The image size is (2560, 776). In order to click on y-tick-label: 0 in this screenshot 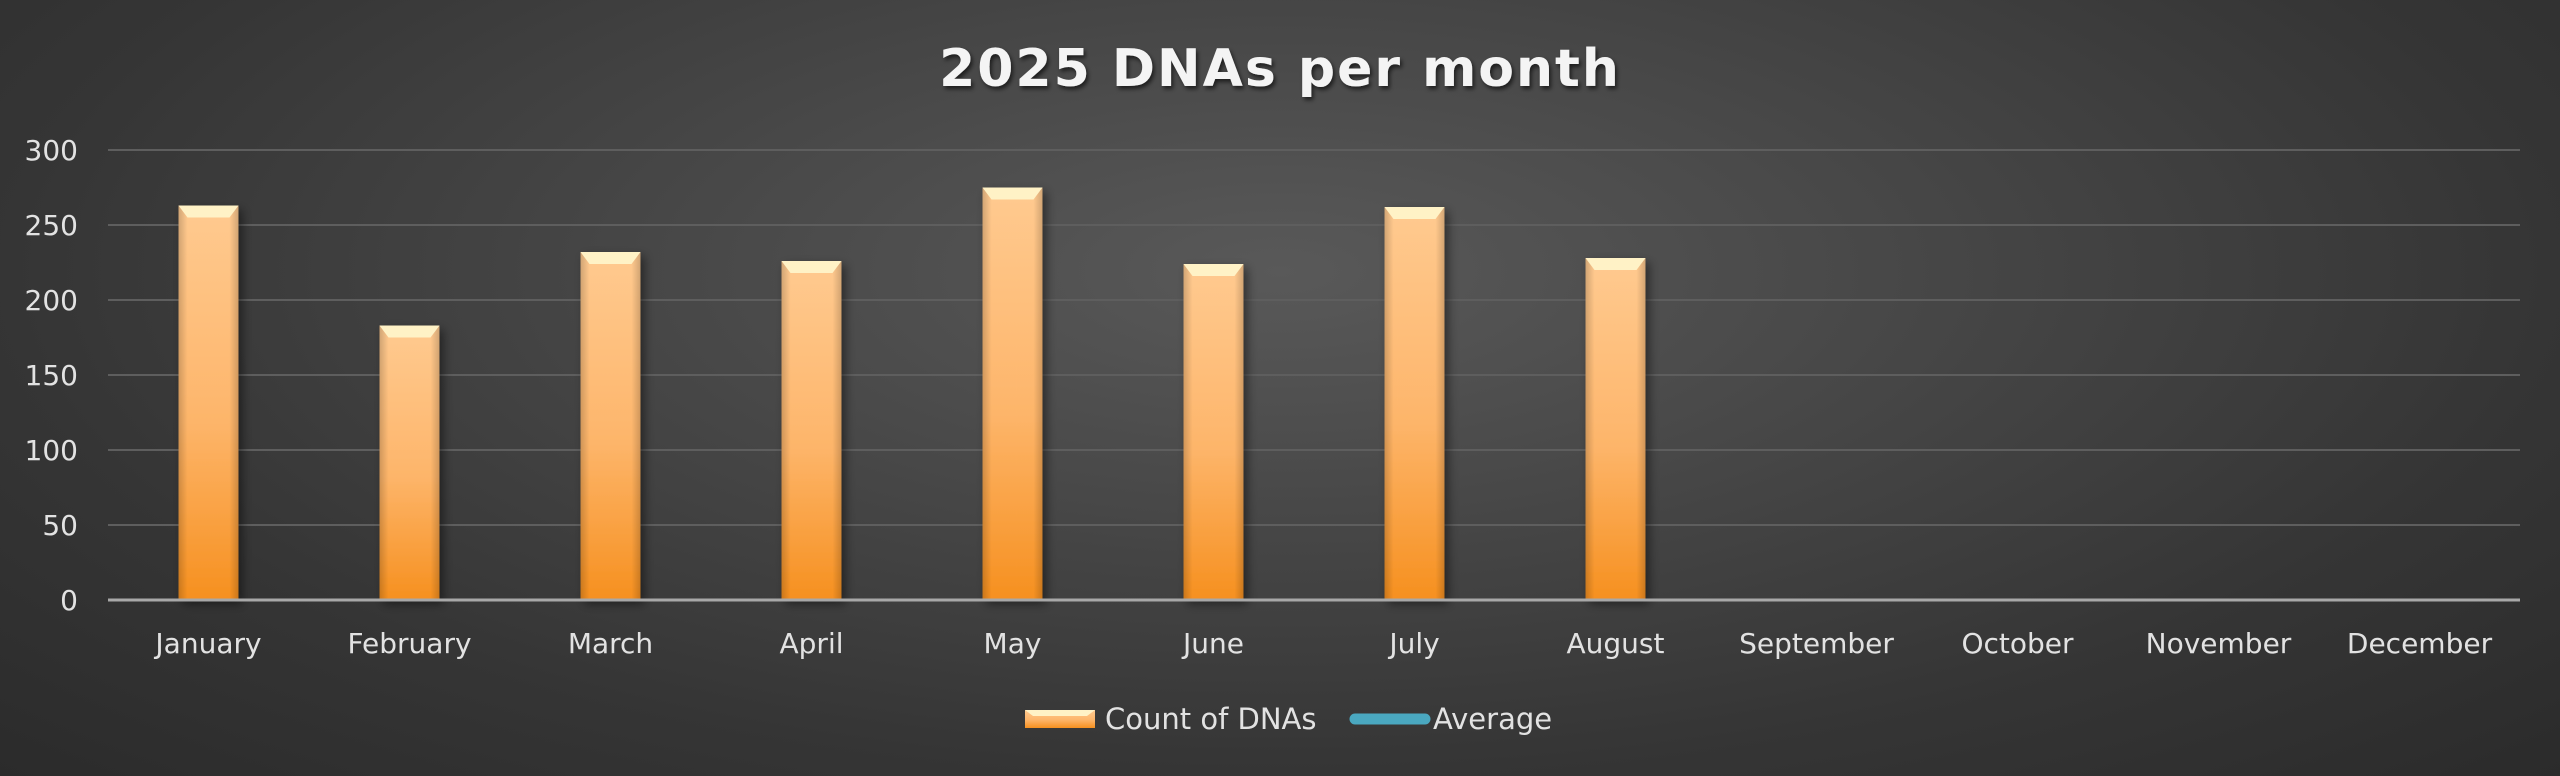, I will do `click(69, 600)`.